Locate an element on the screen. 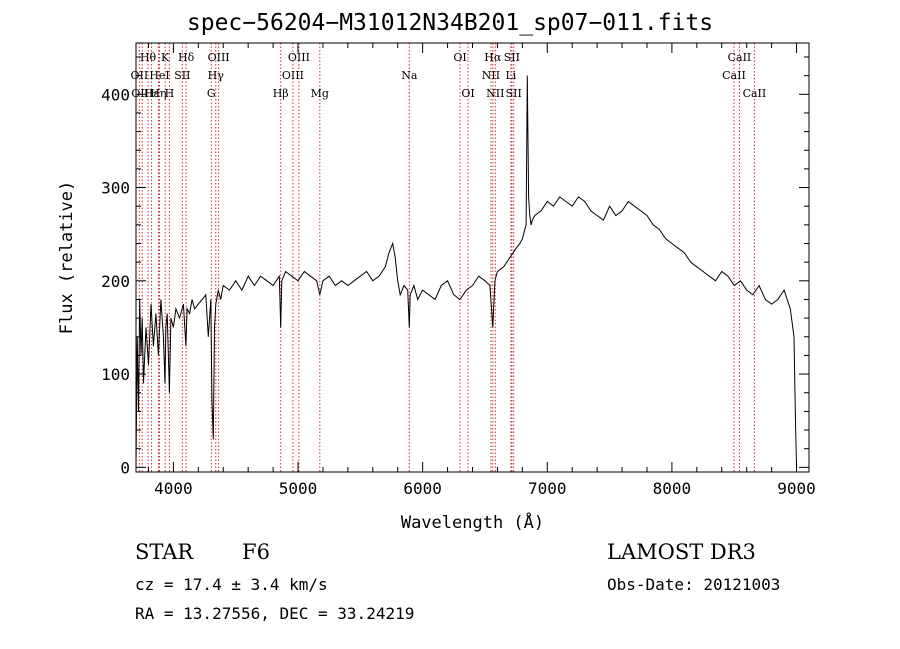  x-tick-label: 6000 is located at coordinates (422, 488).